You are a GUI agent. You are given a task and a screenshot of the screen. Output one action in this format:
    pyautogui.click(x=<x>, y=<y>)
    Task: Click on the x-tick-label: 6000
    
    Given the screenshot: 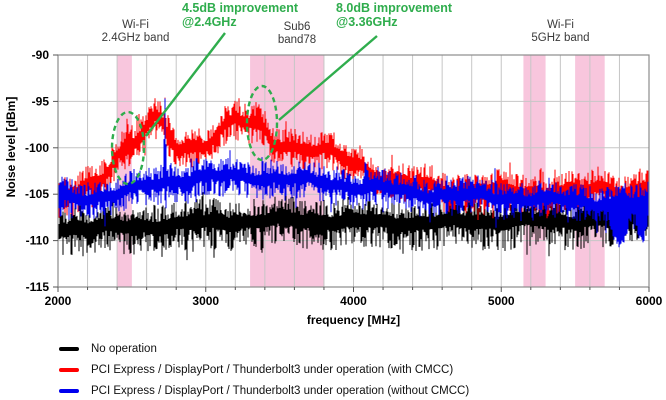 What is the action you would take?
    pyautogui.click(x=649, y=301)
    